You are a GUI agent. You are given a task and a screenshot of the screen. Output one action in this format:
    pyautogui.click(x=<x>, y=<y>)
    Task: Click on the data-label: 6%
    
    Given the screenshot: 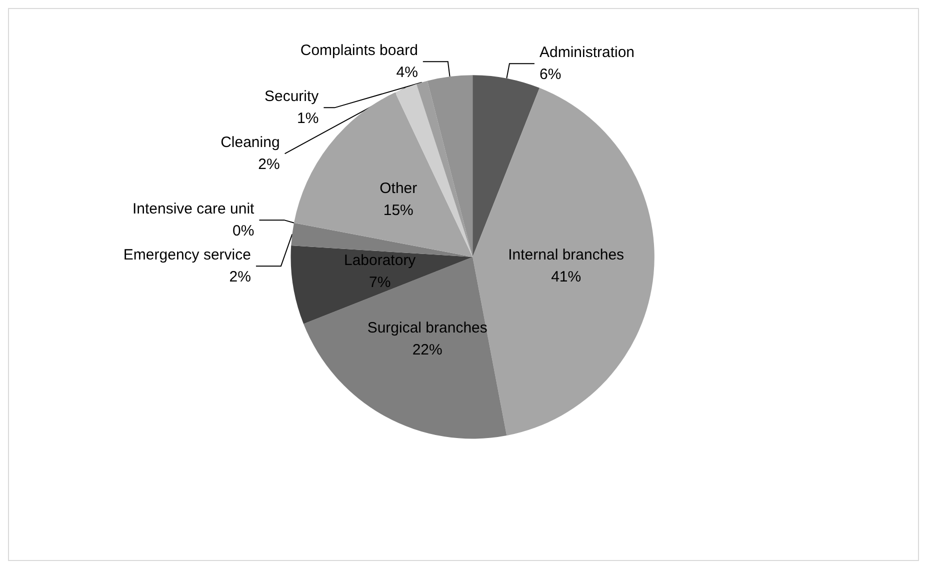 What is the action you would take?
    pyautogui.click(x=550, y=75)
    